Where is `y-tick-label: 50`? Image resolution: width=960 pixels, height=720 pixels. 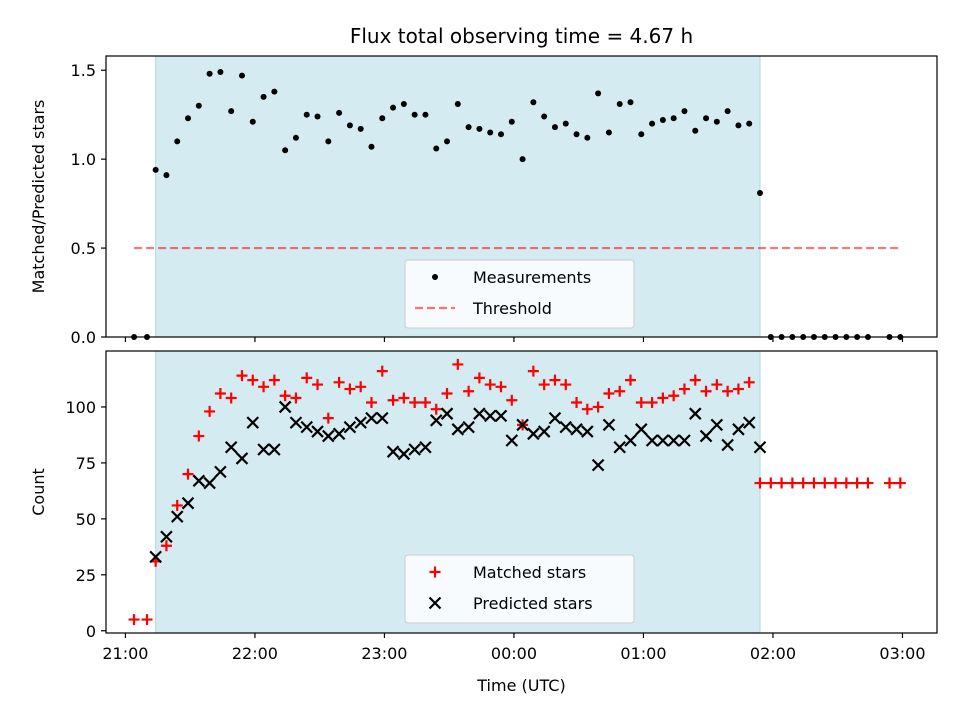
y-tick-label: 50 is located at coordinates (86, 519).